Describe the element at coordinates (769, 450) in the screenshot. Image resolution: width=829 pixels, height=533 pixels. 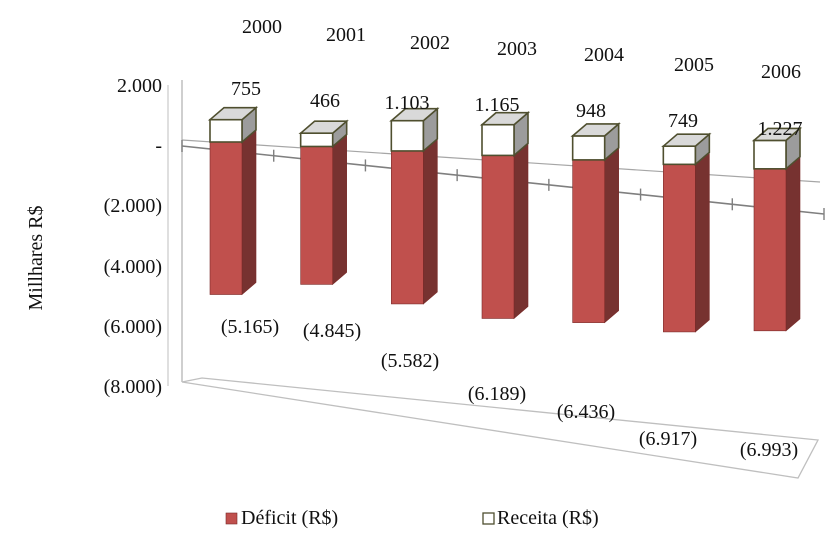
I see `deficit-value-label: (6.993)` at that location.